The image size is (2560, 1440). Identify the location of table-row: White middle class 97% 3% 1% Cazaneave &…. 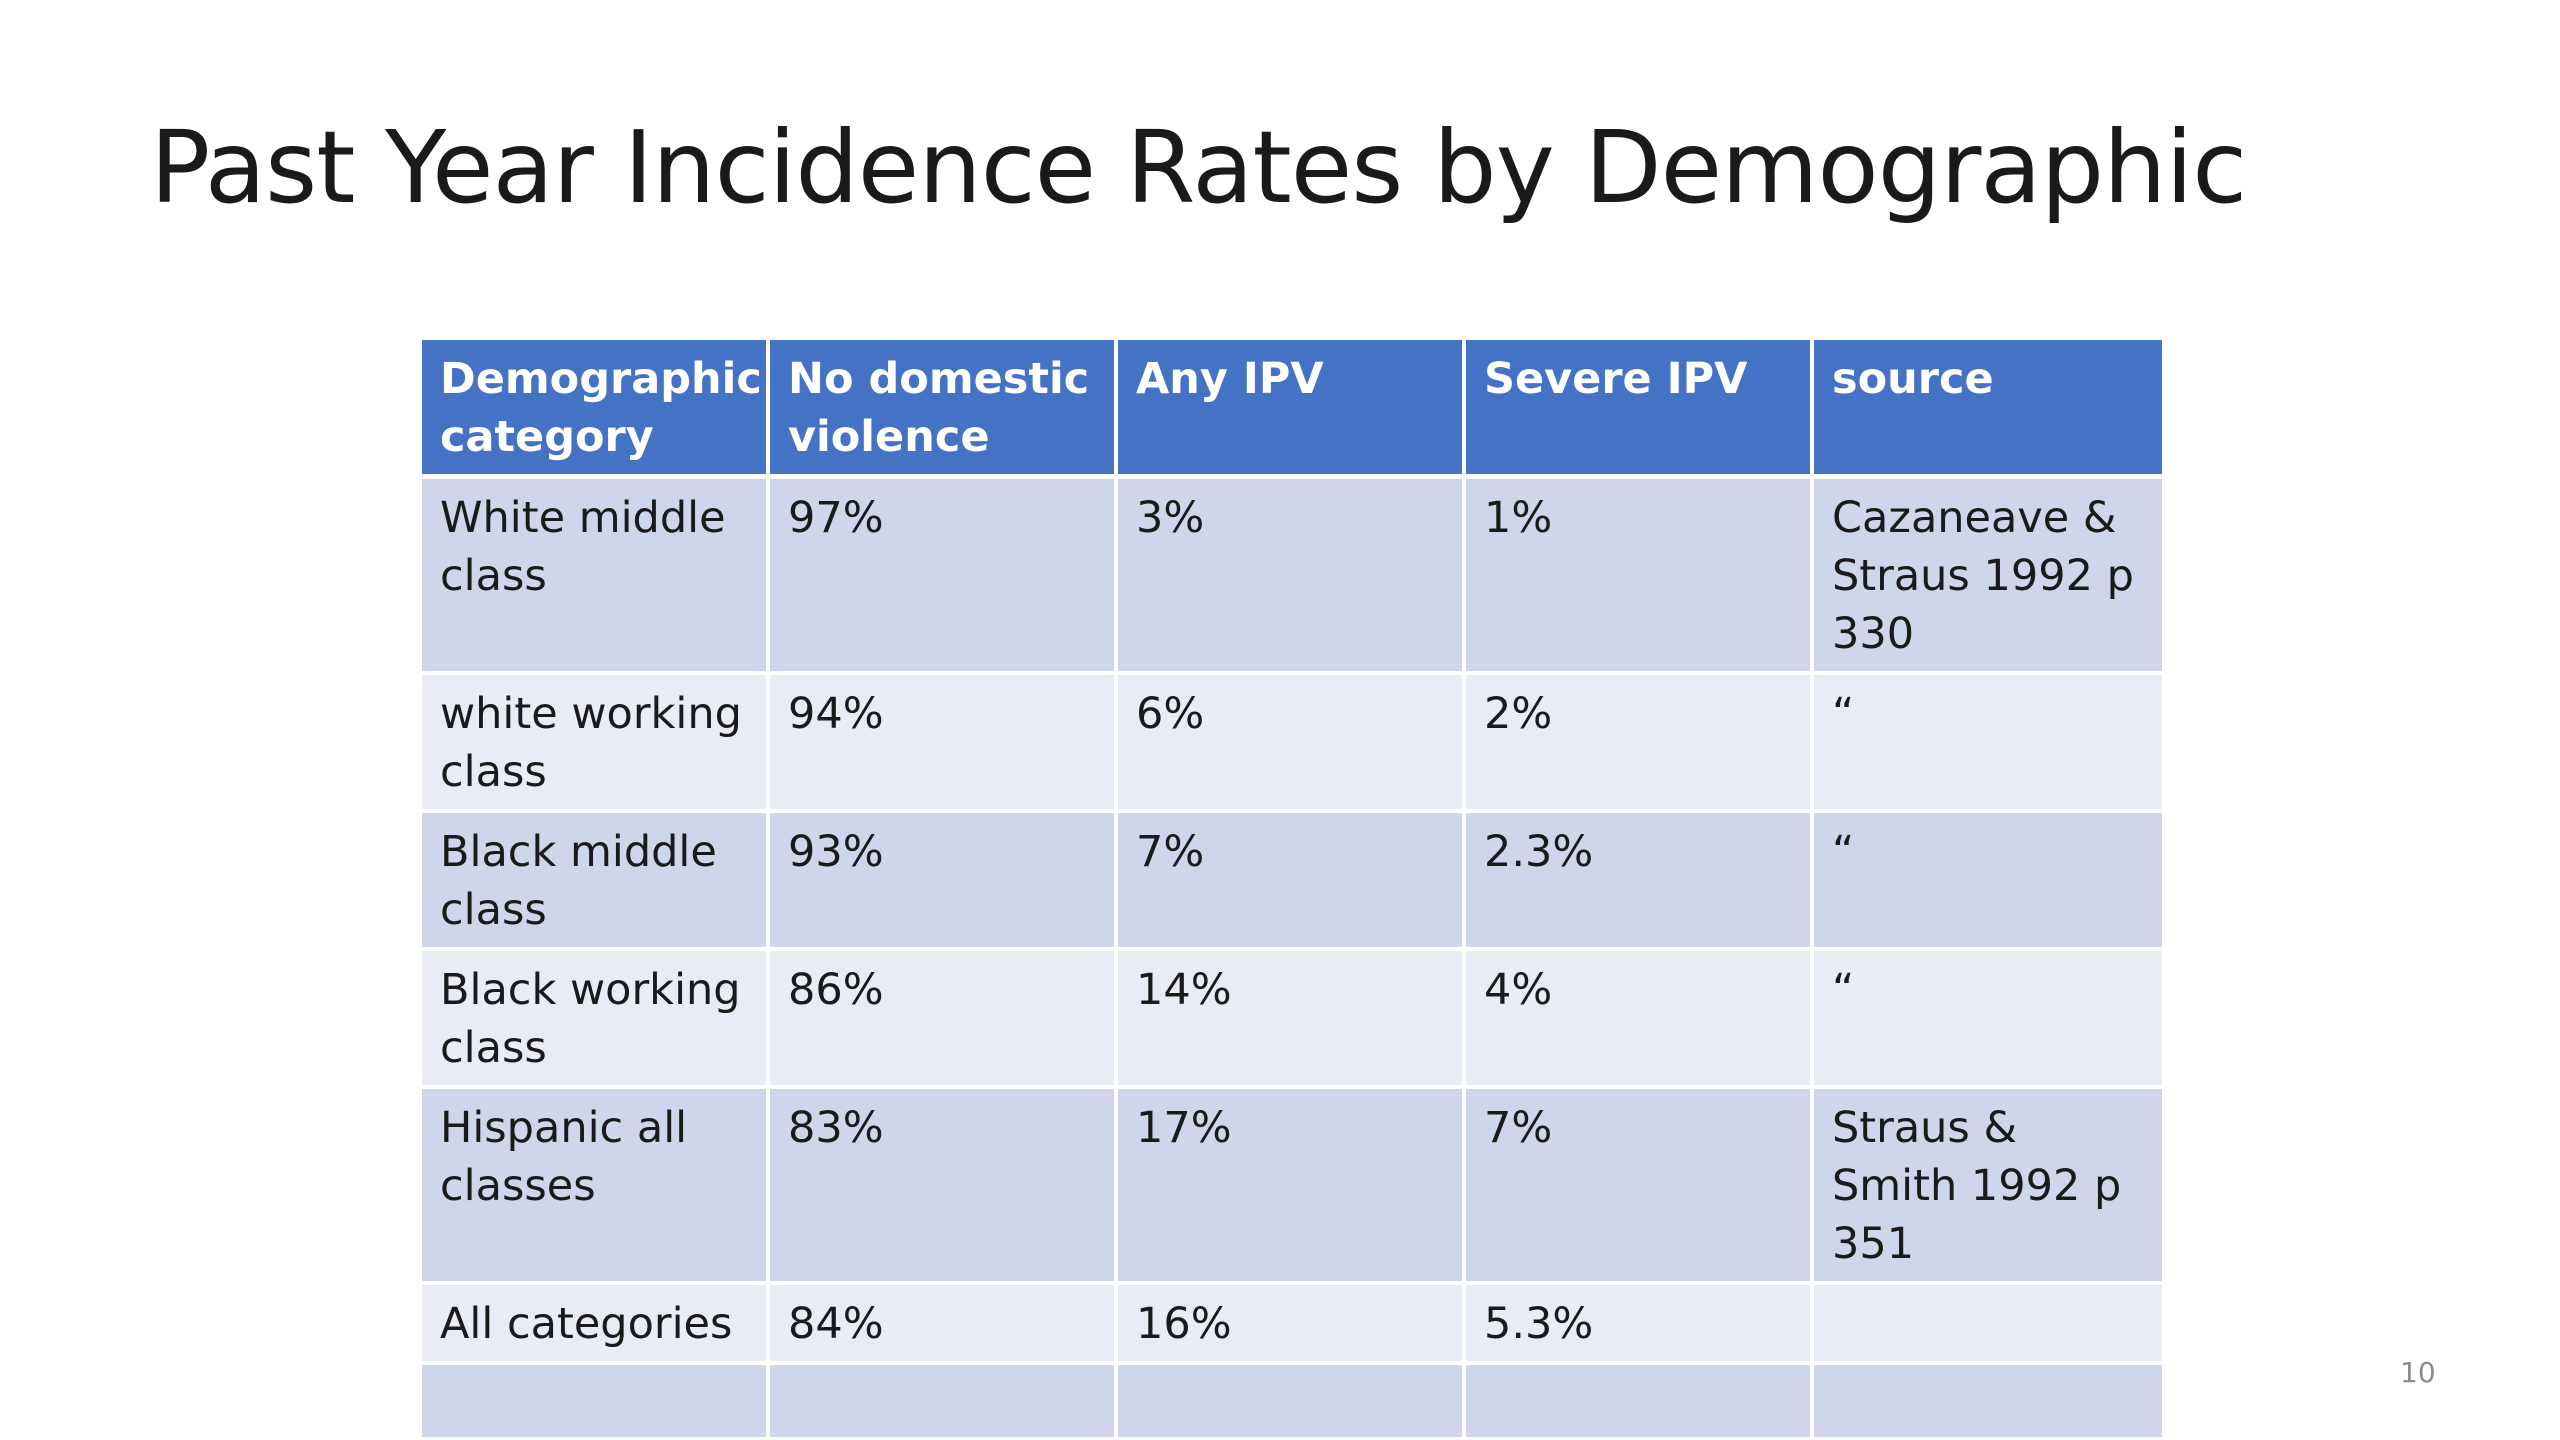
(1292, 577).